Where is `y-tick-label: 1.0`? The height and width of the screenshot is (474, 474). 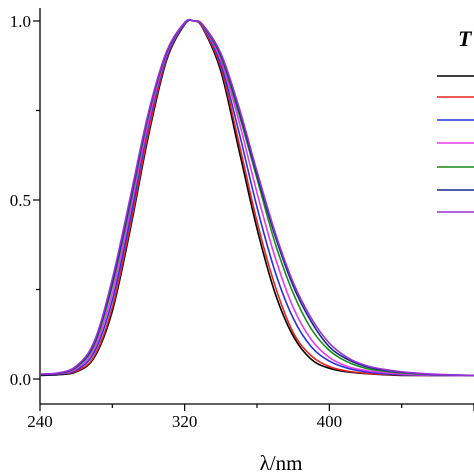 y-tick-label: 1.0 is located at coordinates (20, 21).